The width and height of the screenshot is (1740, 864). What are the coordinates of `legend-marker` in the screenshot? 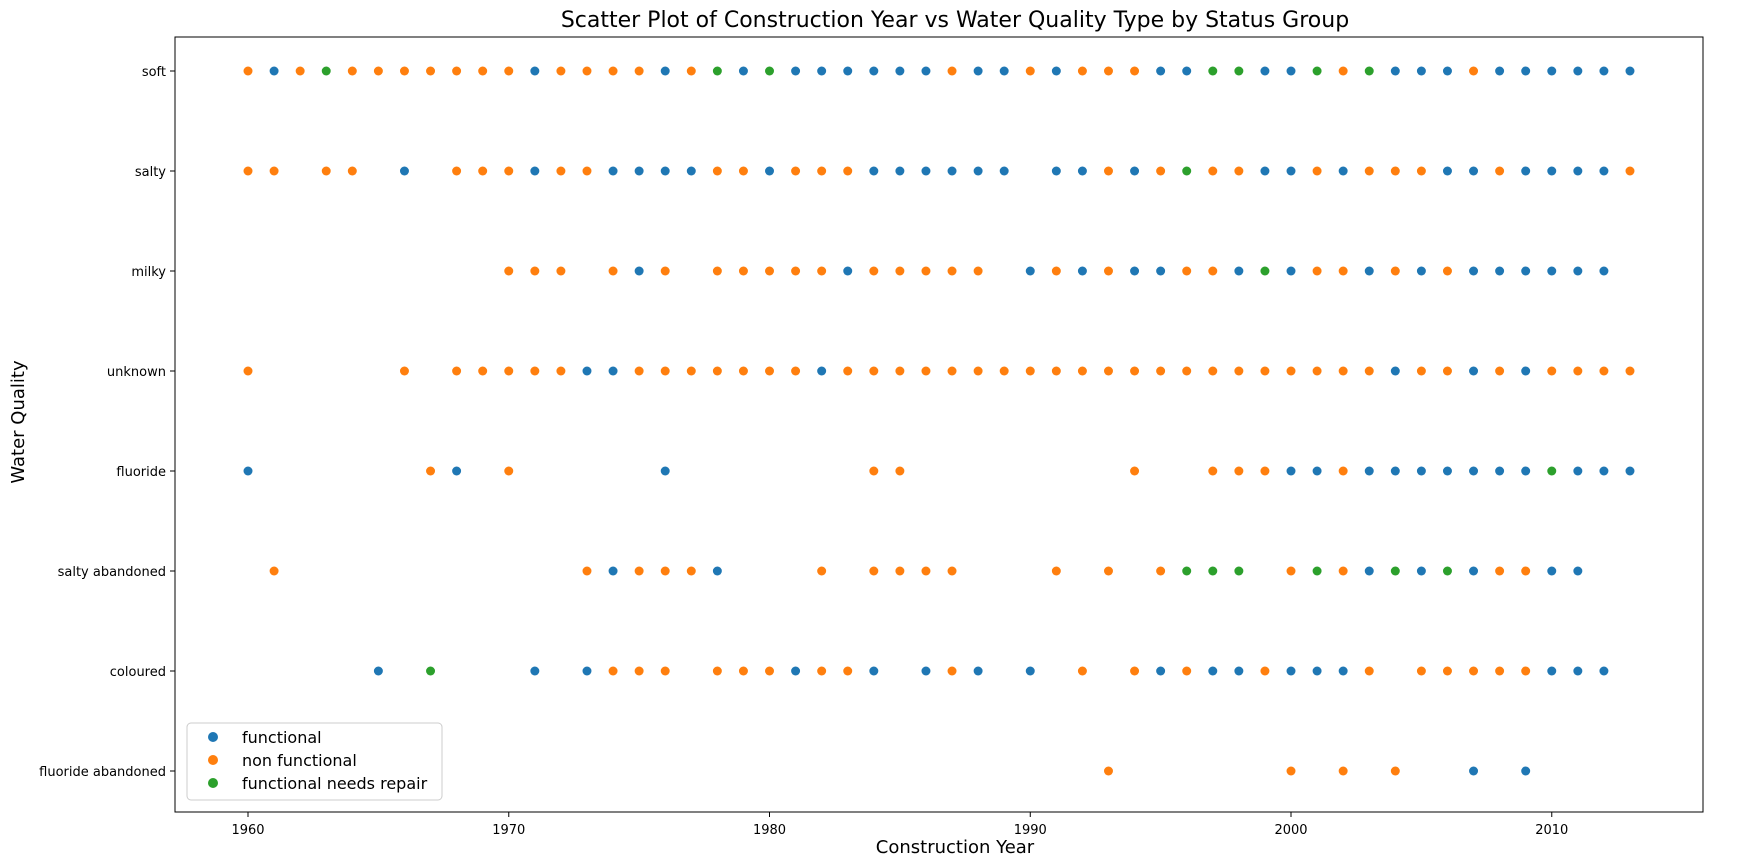 It's located at (213, 783).